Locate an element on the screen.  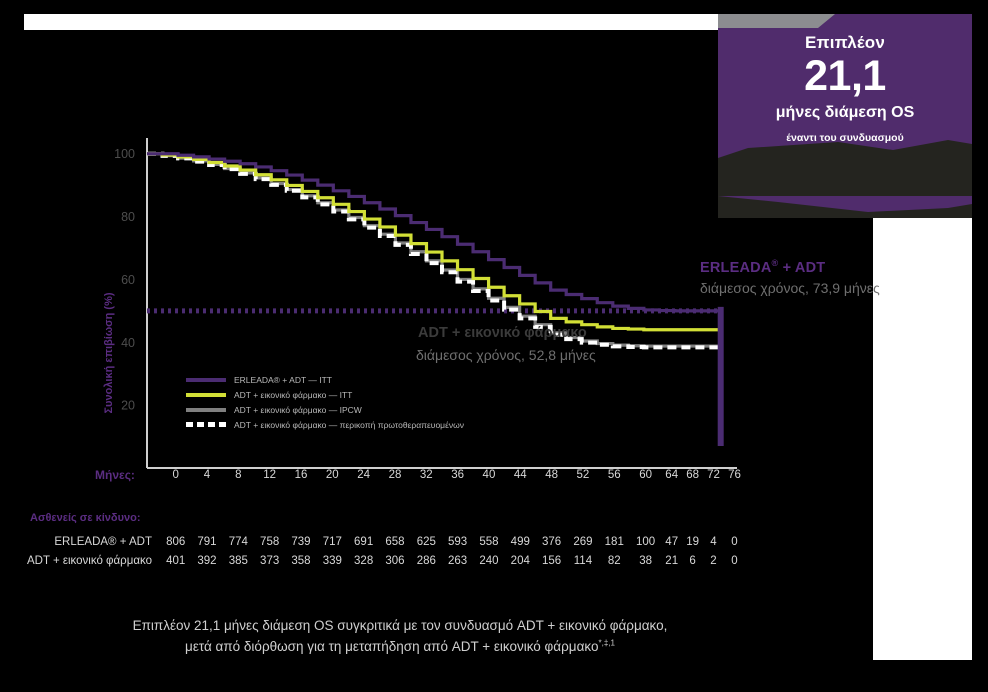
risk-cell: 286 is located at coordinates (426, 560).